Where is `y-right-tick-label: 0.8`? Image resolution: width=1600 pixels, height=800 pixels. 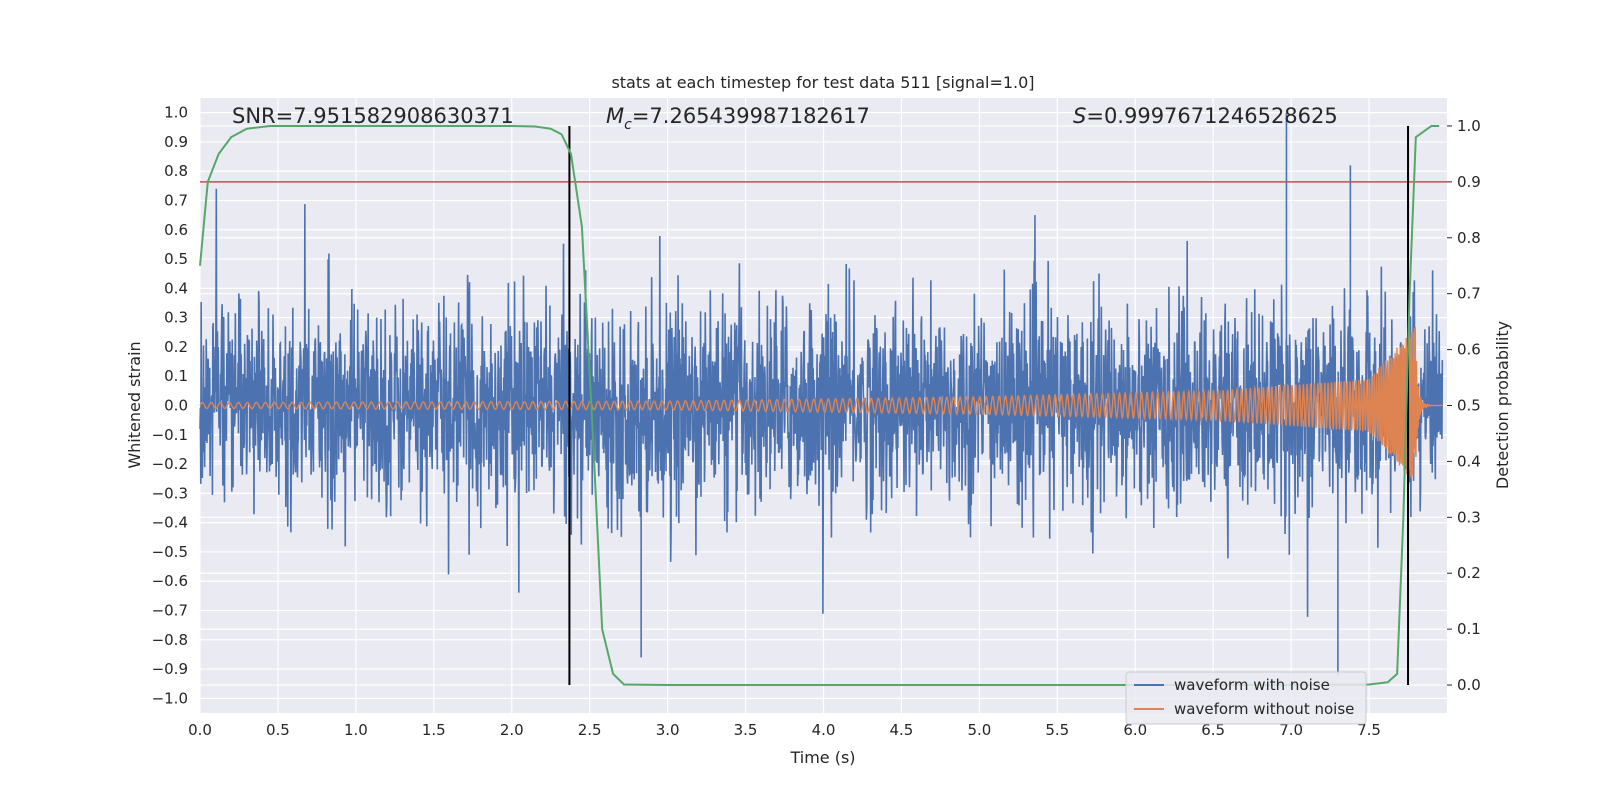
y-right-tick-label: 0.8 is located at coordinates (1469, 238).